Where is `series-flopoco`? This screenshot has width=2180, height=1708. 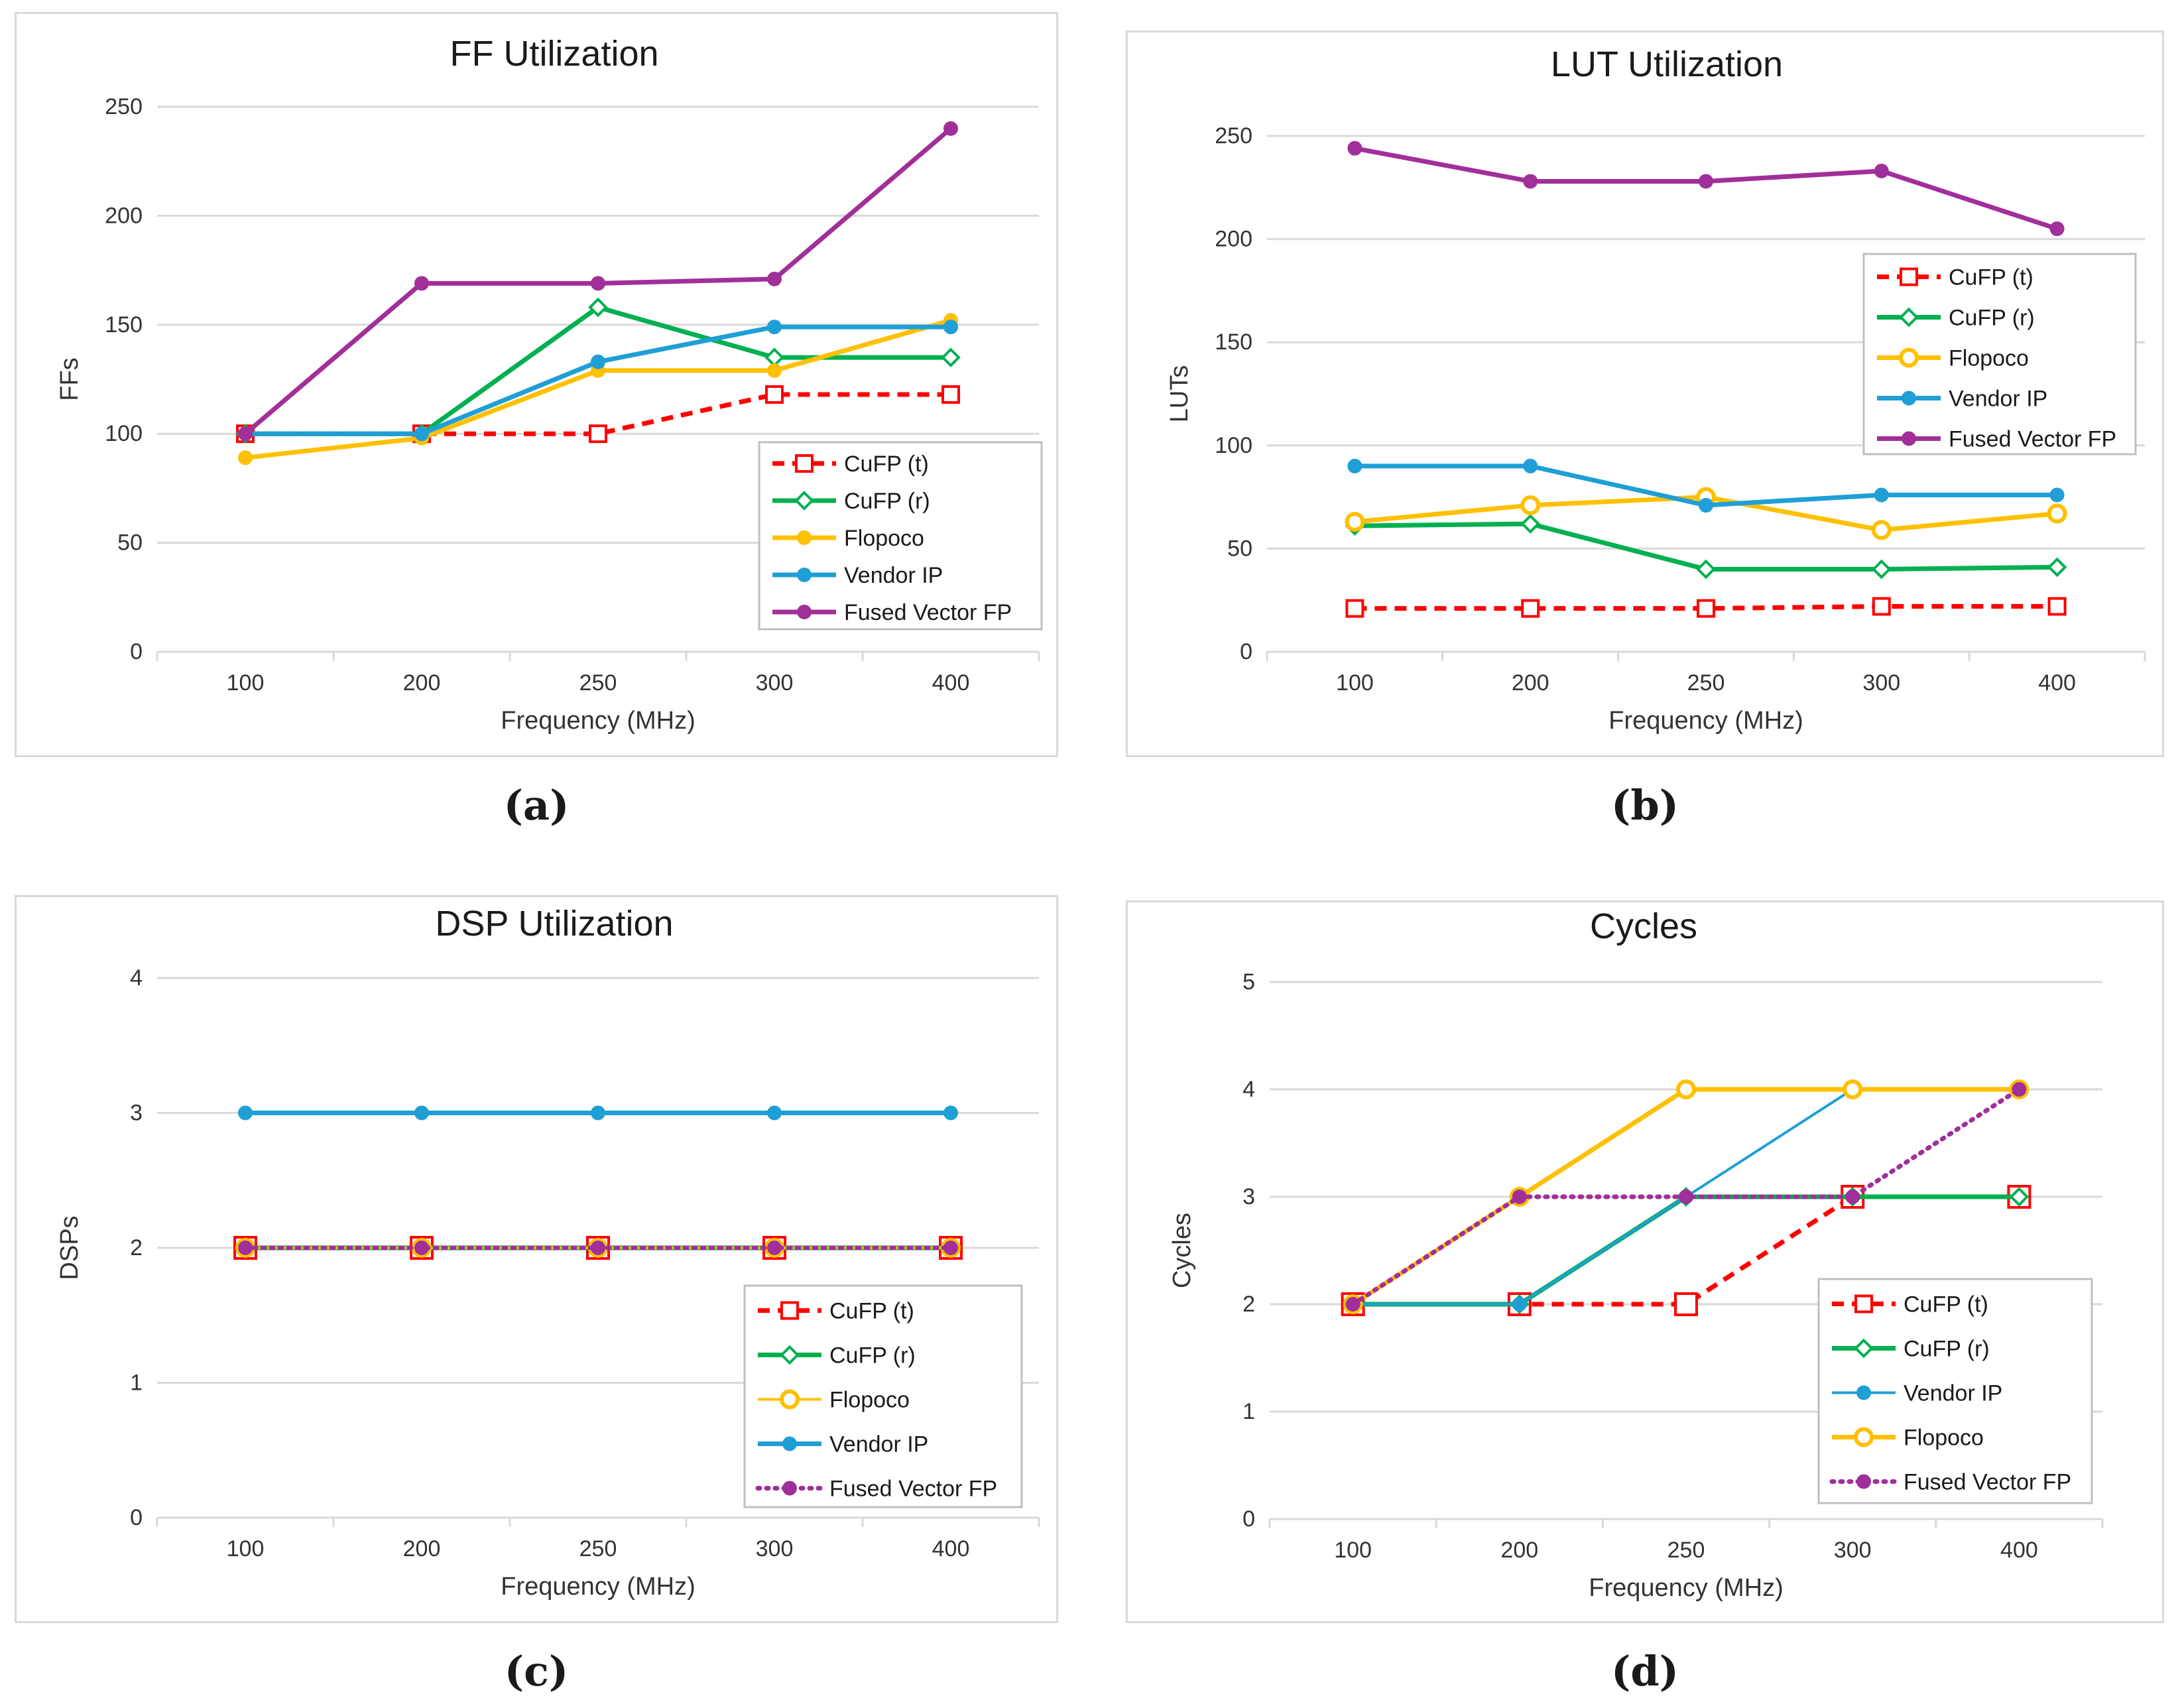
series-flopoco is located at coordinates (1706, 513).